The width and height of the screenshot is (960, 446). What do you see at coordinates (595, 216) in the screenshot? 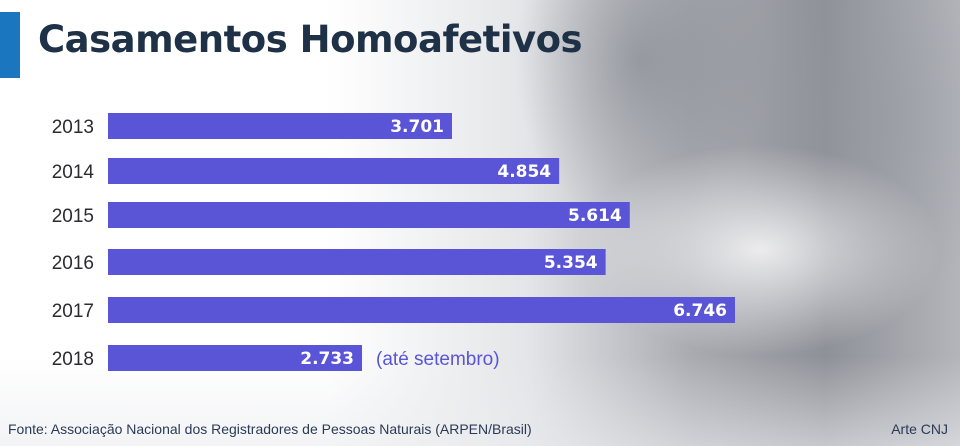
I see `value-label-2015: 5.614` at bounding box center [595, 216].